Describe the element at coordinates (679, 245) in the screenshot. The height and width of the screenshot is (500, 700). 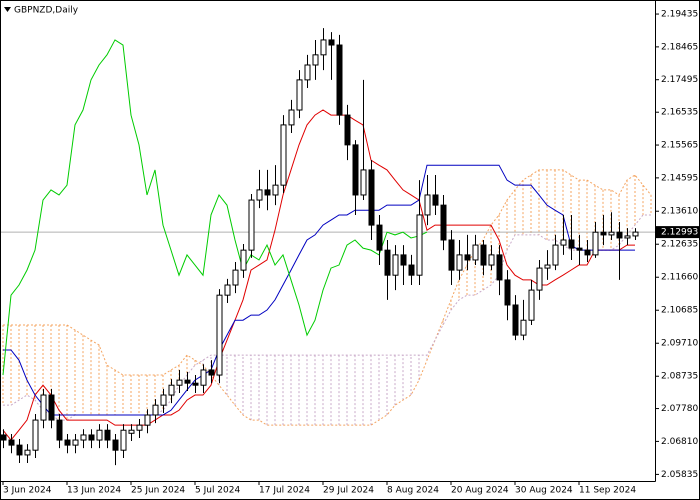
I see `y-tick-label: 2.12635` at that location.